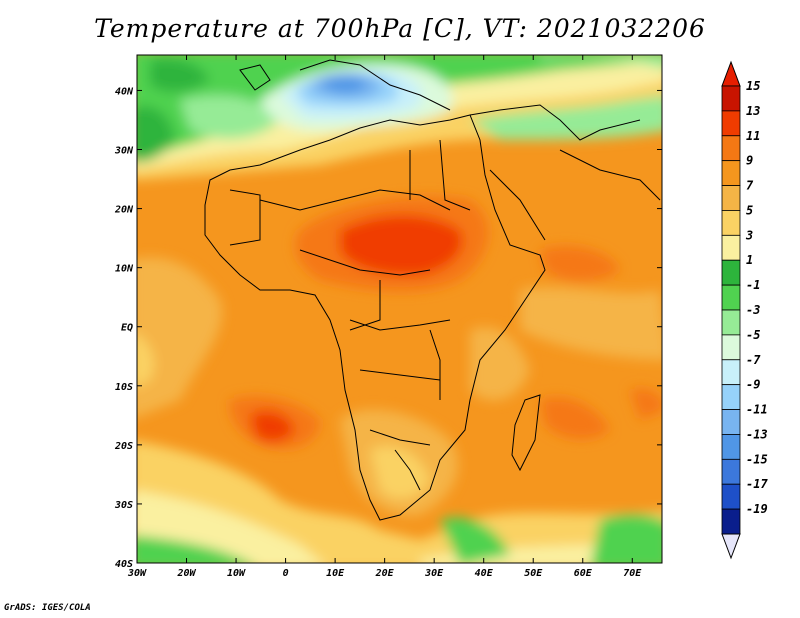  What do you see at coordinates (385, 573) in the screenshot?
I see `lon-tick-label: 20E` at bounding box center [385, 573].